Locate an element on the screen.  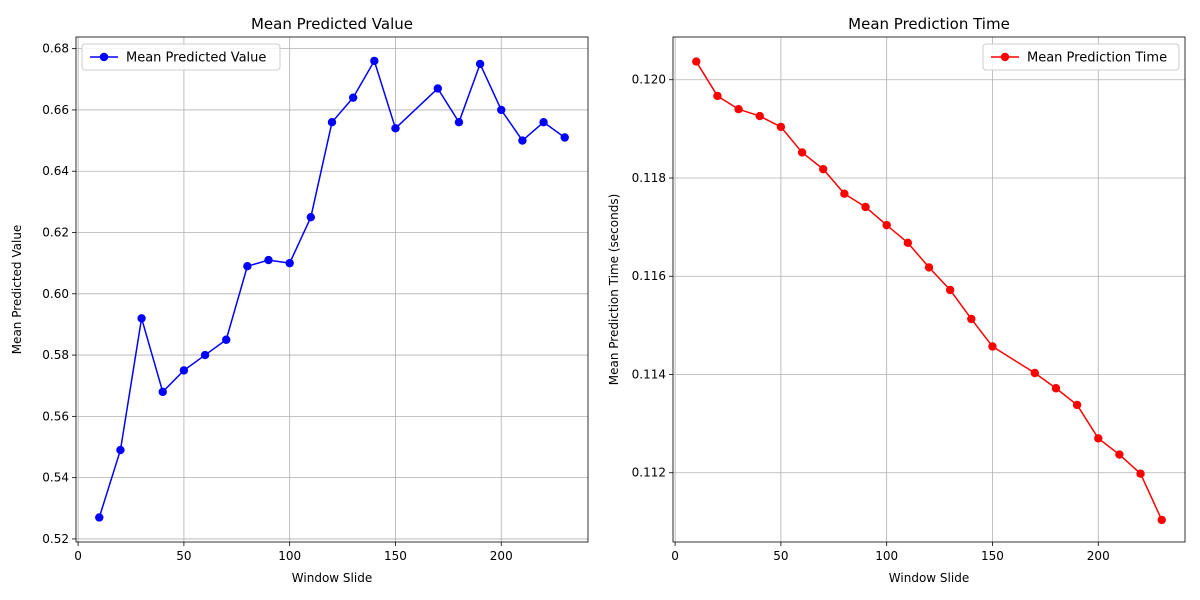
y-tick-label: 0.52 is located at coordinates (55, 539).